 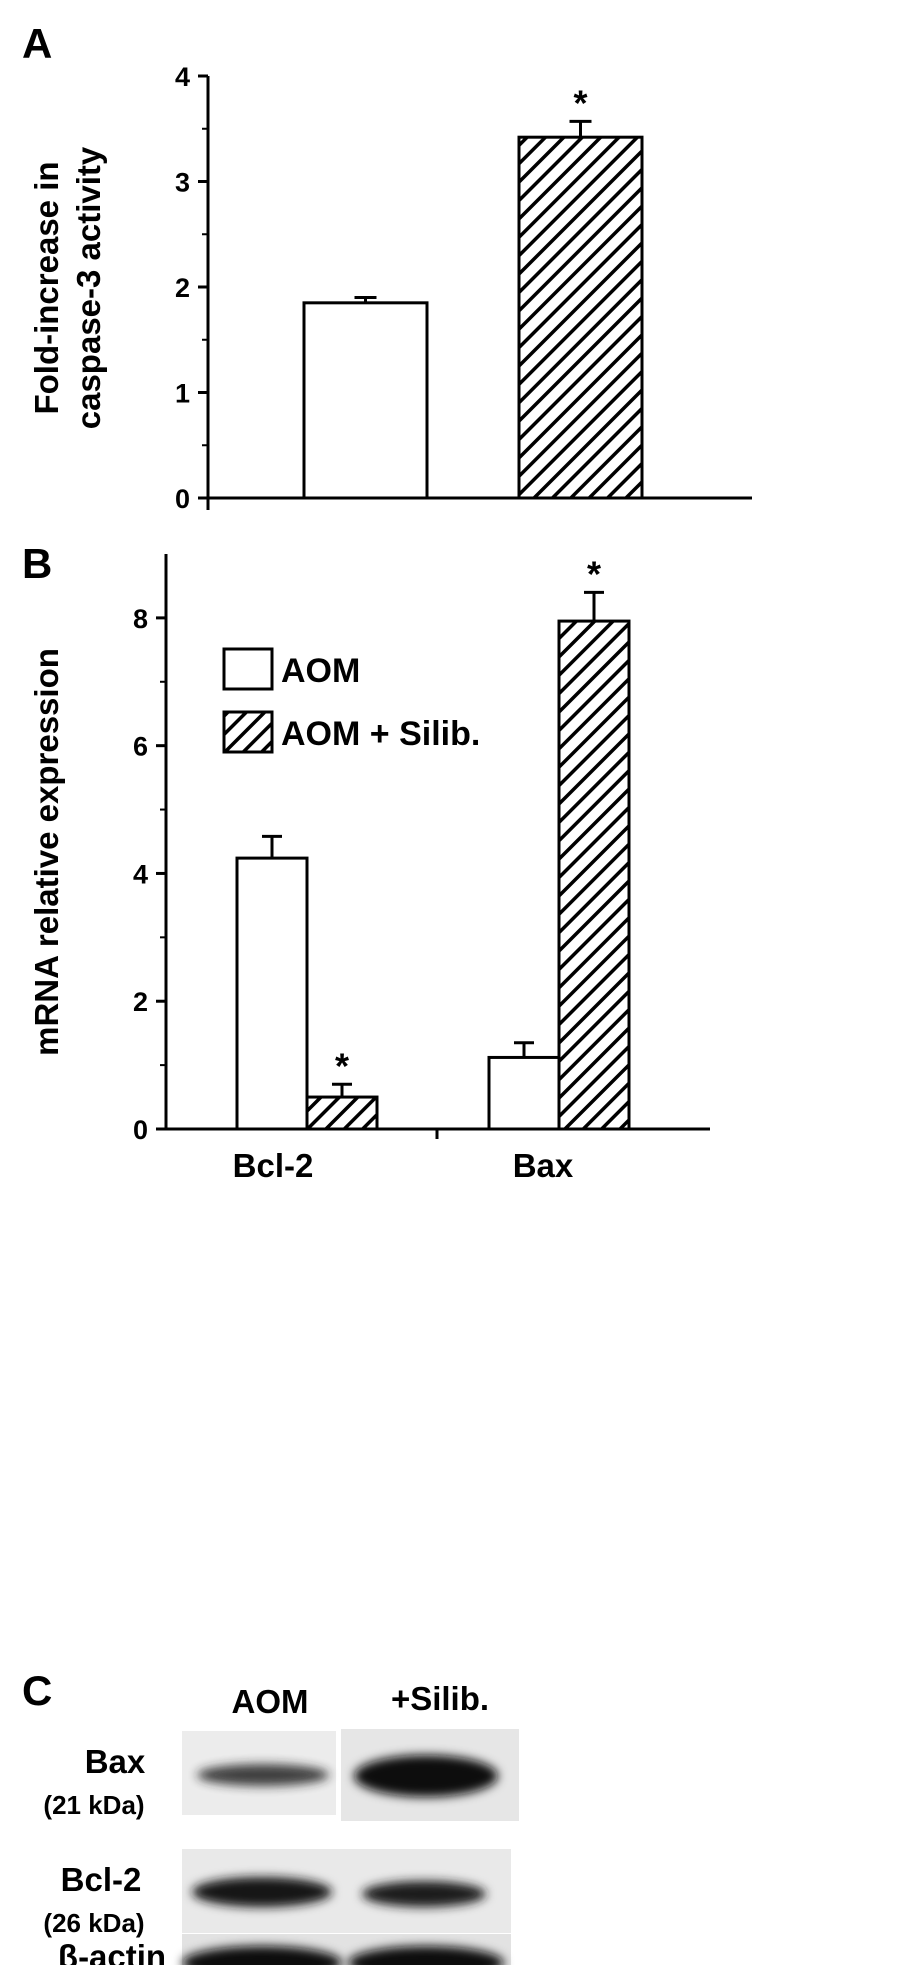 What do you see at coordinates (182, 394) in the screenshot?
I see `chart-a-tick-label: 1` at bounding box center [182, 394].